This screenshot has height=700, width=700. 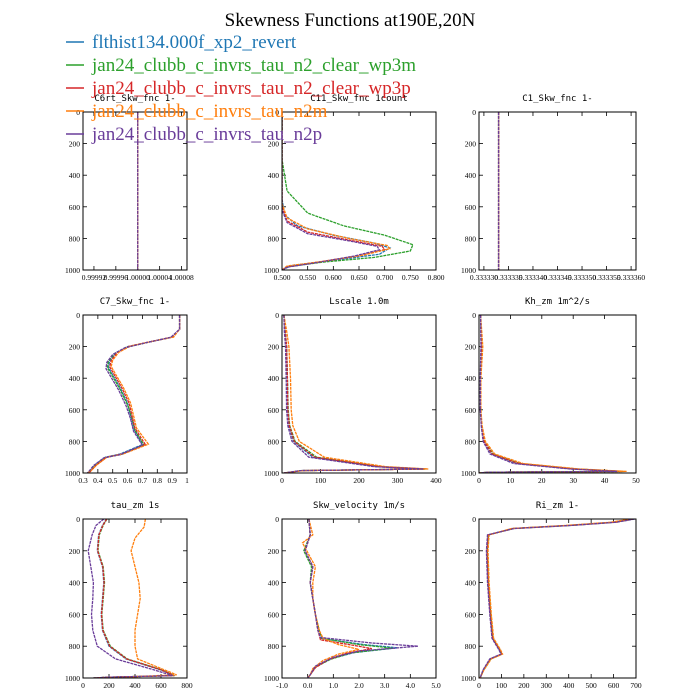 I want to click on legend-entry: jan24_clubb_c_invrs_tau_n2_clear_wp3m, so click(x=253, y=65).